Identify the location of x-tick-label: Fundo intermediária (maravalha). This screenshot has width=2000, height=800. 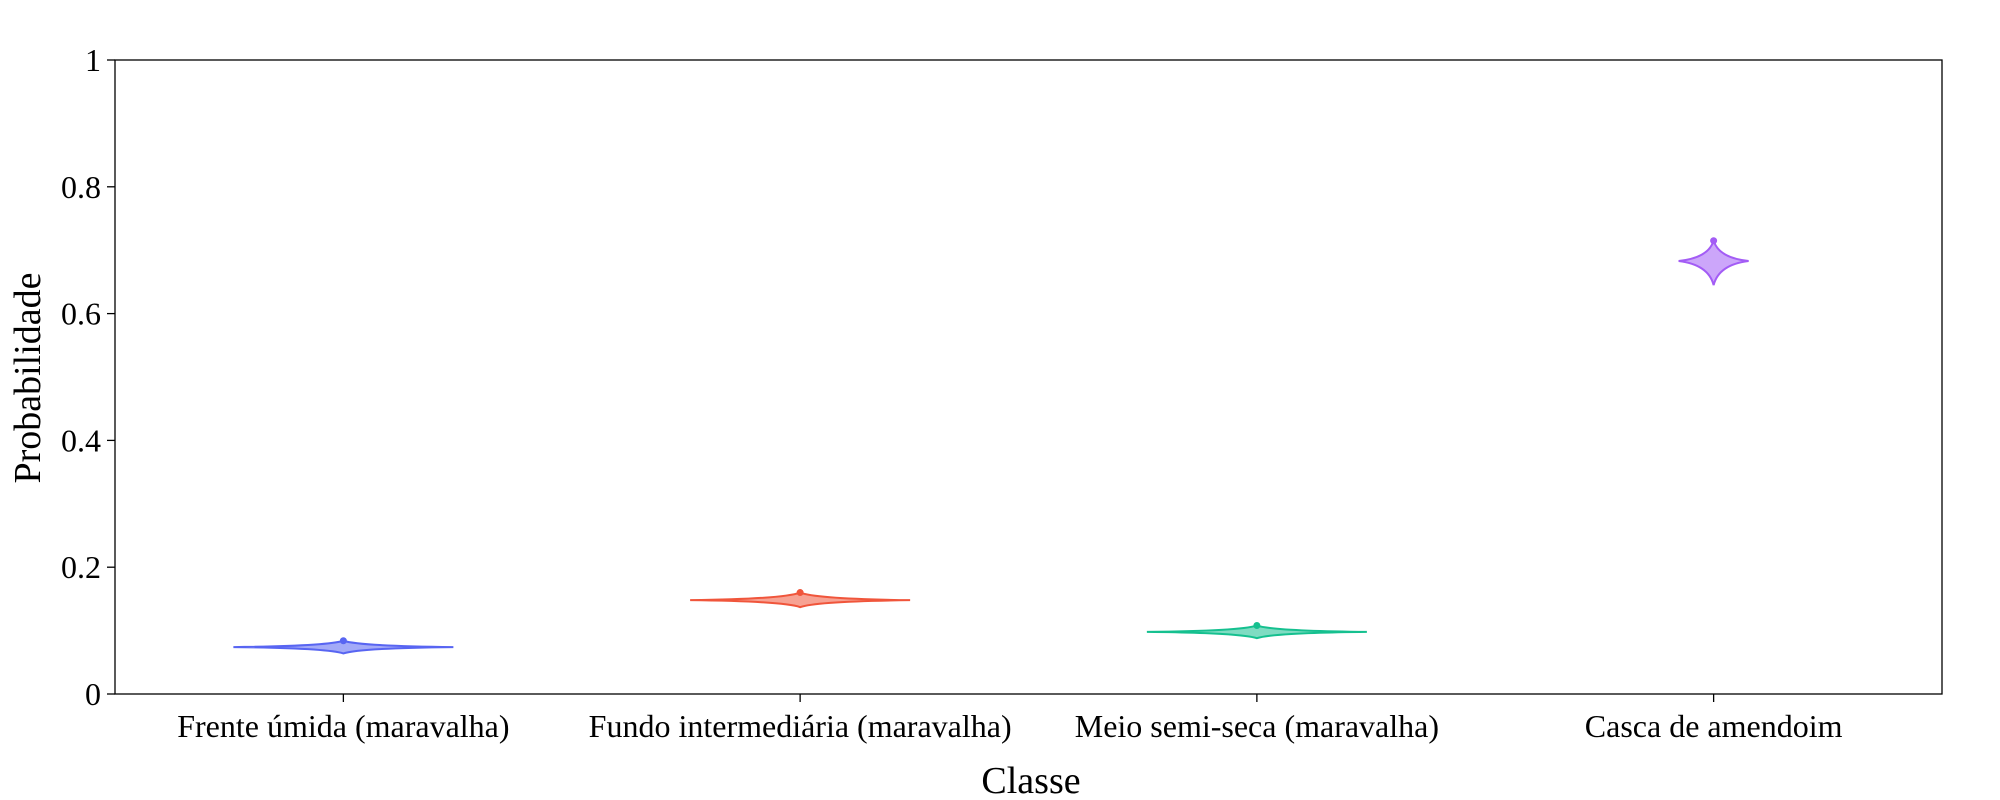
(800, 726).